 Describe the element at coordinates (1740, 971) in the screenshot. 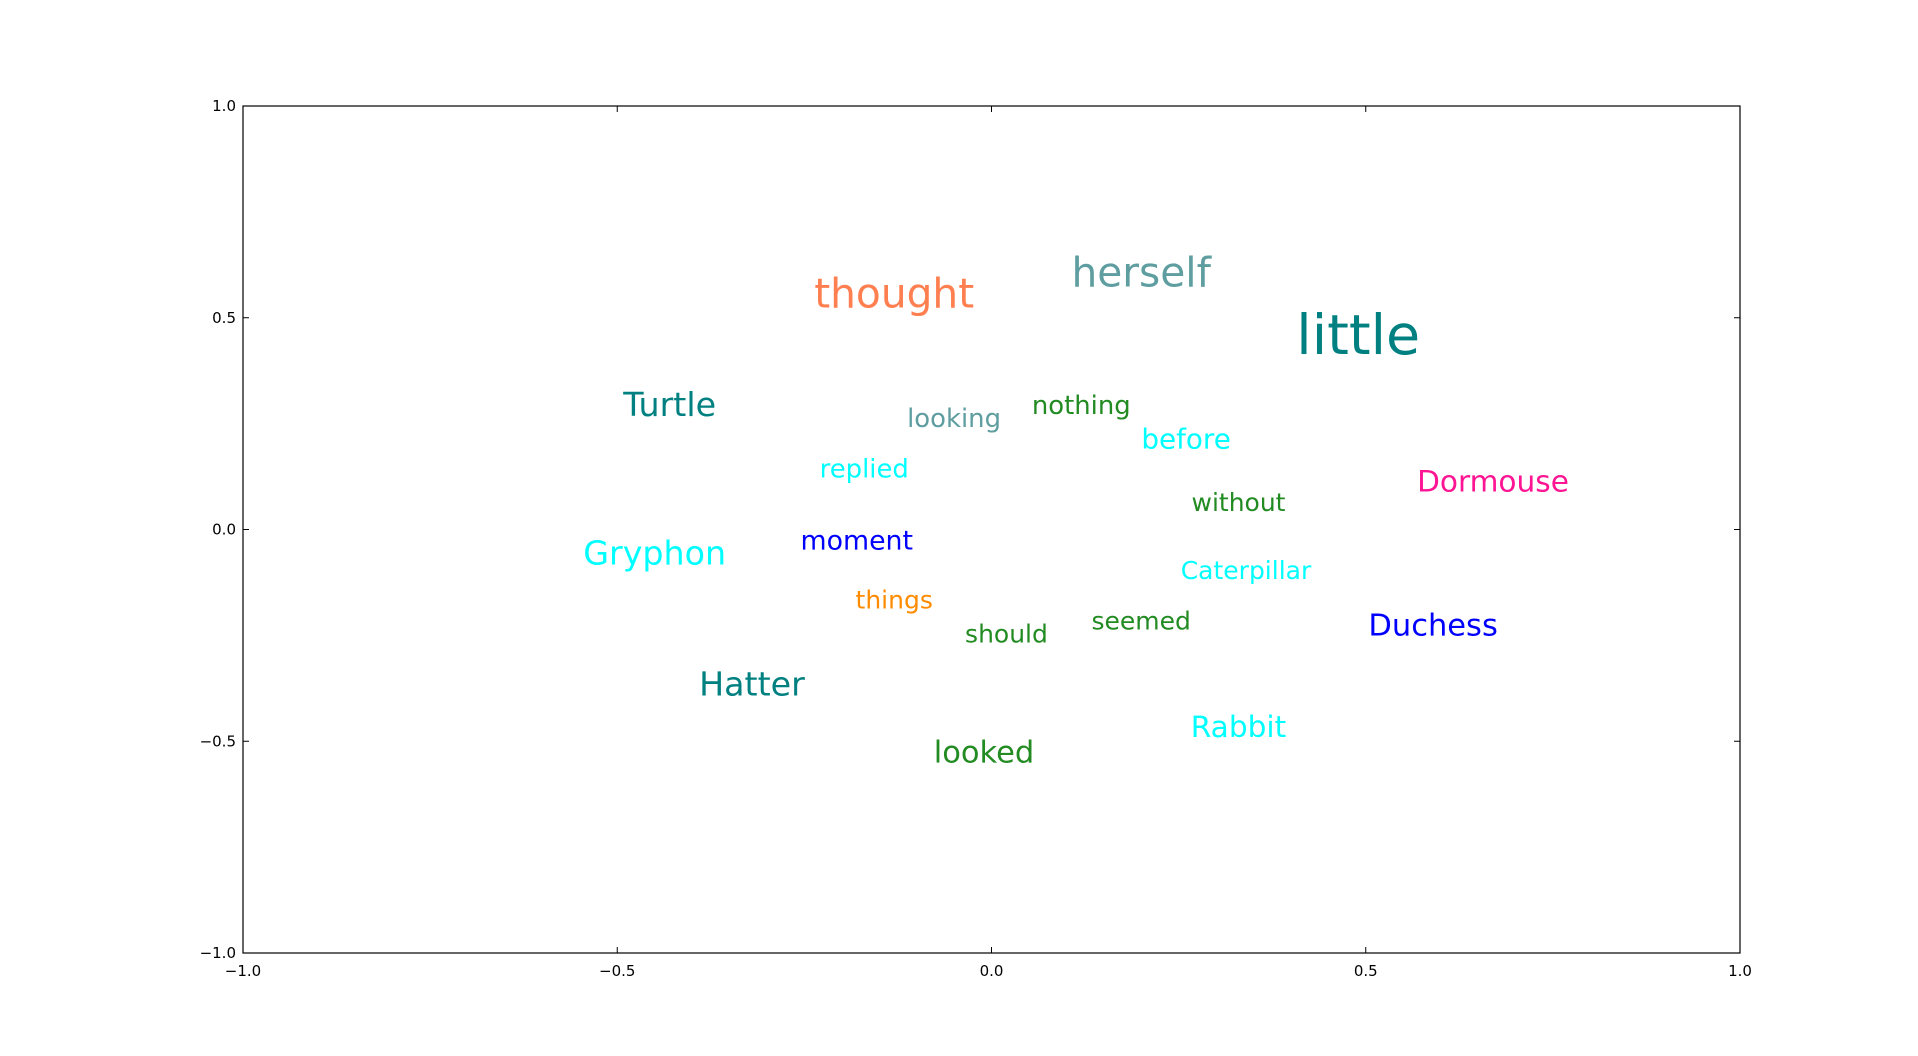

I see `x-tick-label: 1.0` at that location.